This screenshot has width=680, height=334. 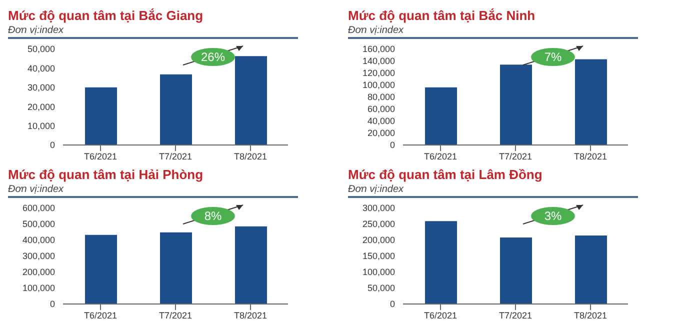 I want to click on y-tick-label: 30,000, so click(x=41, y=87).